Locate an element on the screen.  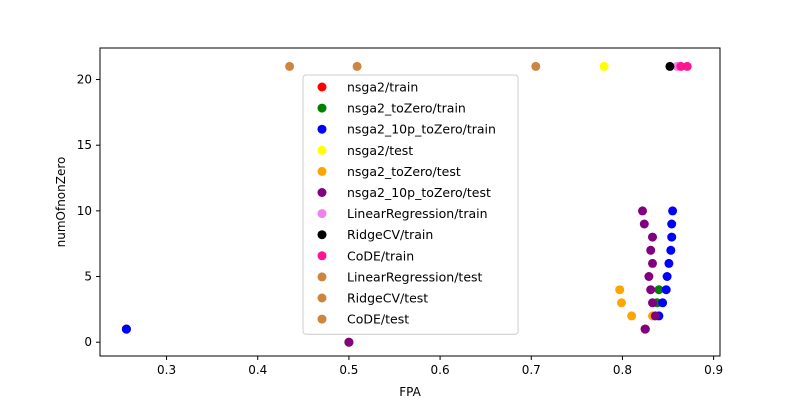
legend-label-linearregression-train: LinearRegression/train is located at coordinates (417, 213).